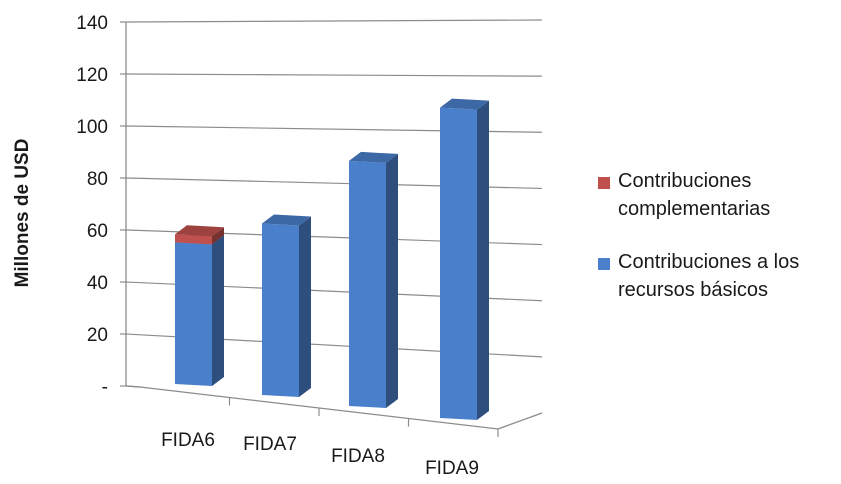 The height and width of the screenshot is (484, 841). Describe the element at coordinates (133, 386) in the screenshot. I see `axis-line` at that location.